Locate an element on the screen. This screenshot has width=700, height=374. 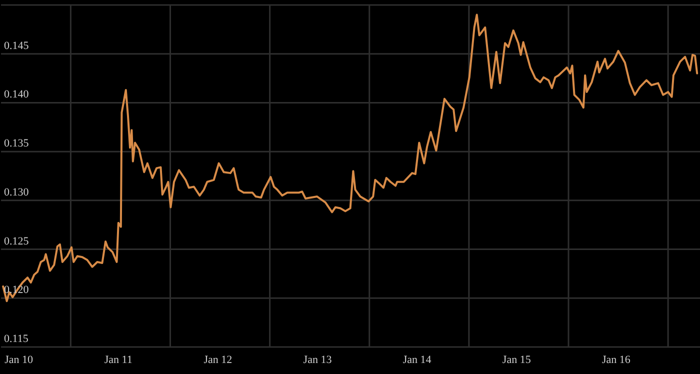
y-tick-label: 0.145 is located at coordinates (17, 46).